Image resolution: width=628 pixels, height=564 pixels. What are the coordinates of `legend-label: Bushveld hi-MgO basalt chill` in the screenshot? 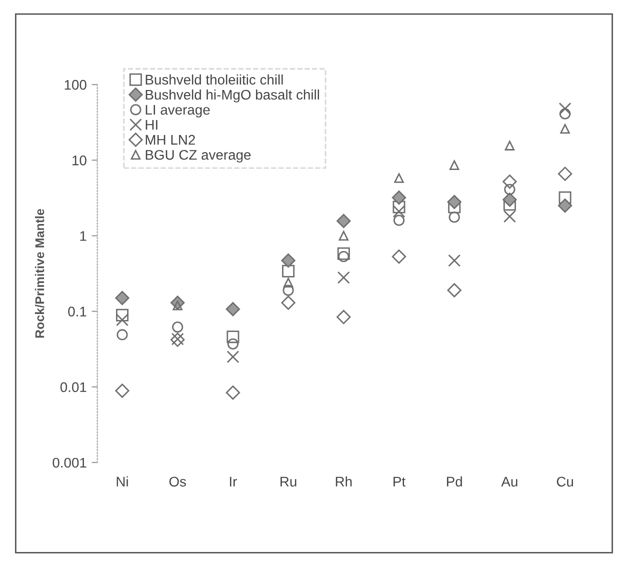 It's located at (233, 95).